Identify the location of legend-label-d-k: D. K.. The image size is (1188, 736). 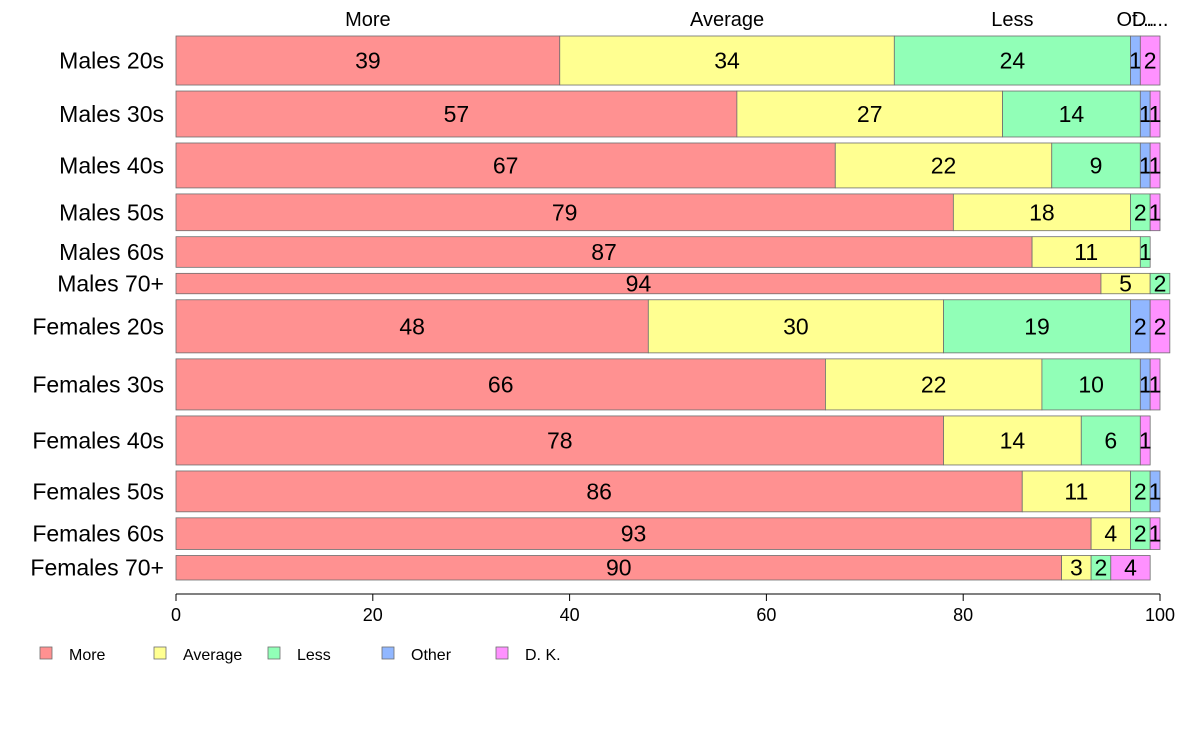
(543, 655).